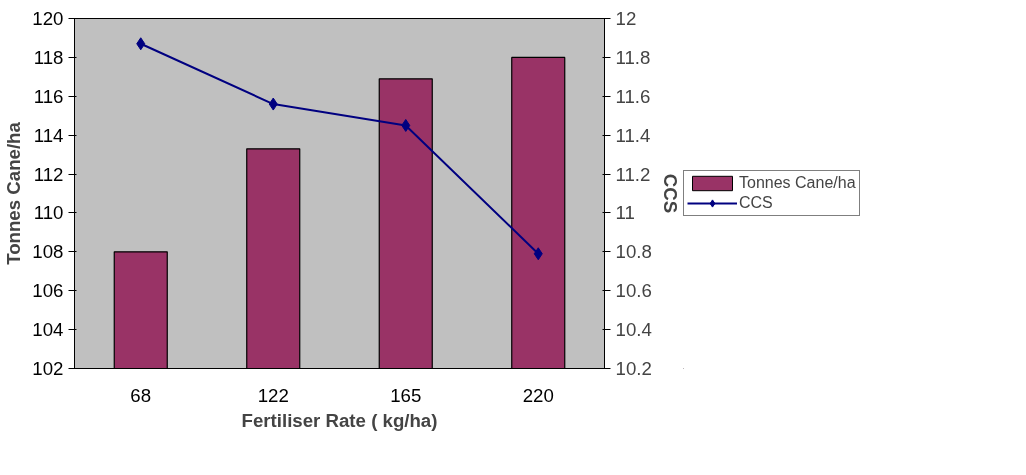 This screenshot has height=475, width=1026. I want to click on y-tick-label: 102, so click(48, 368).